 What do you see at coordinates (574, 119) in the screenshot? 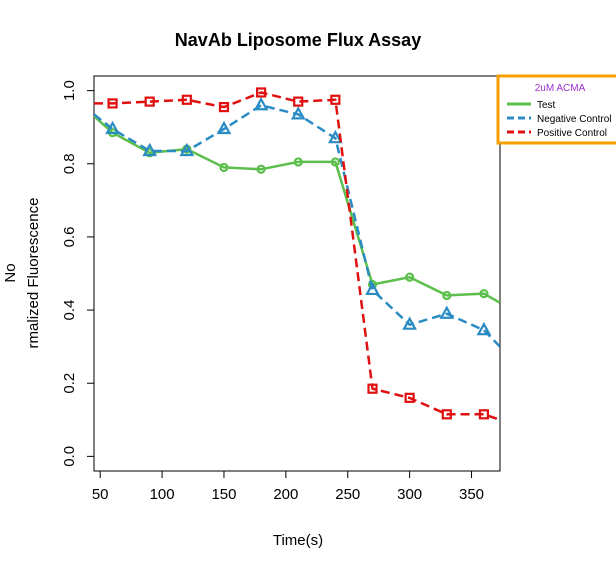
I see `legend-label-1: Negative Control` at bounding box center [574, 119].